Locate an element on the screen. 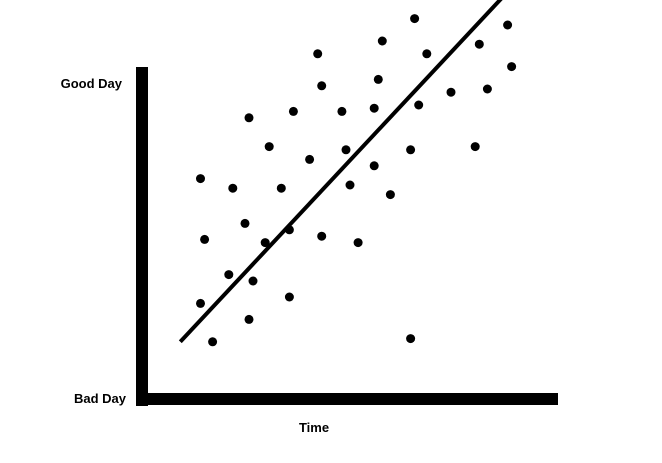 This screenshot has width=662, height=463. x-axis-label: Time is located at coordinates (314, 427).